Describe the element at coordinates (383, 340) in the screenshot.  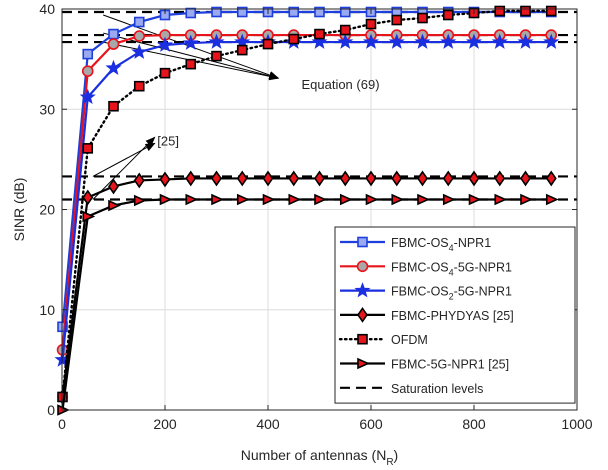
I see `legend-entry: OFDM` at that location.